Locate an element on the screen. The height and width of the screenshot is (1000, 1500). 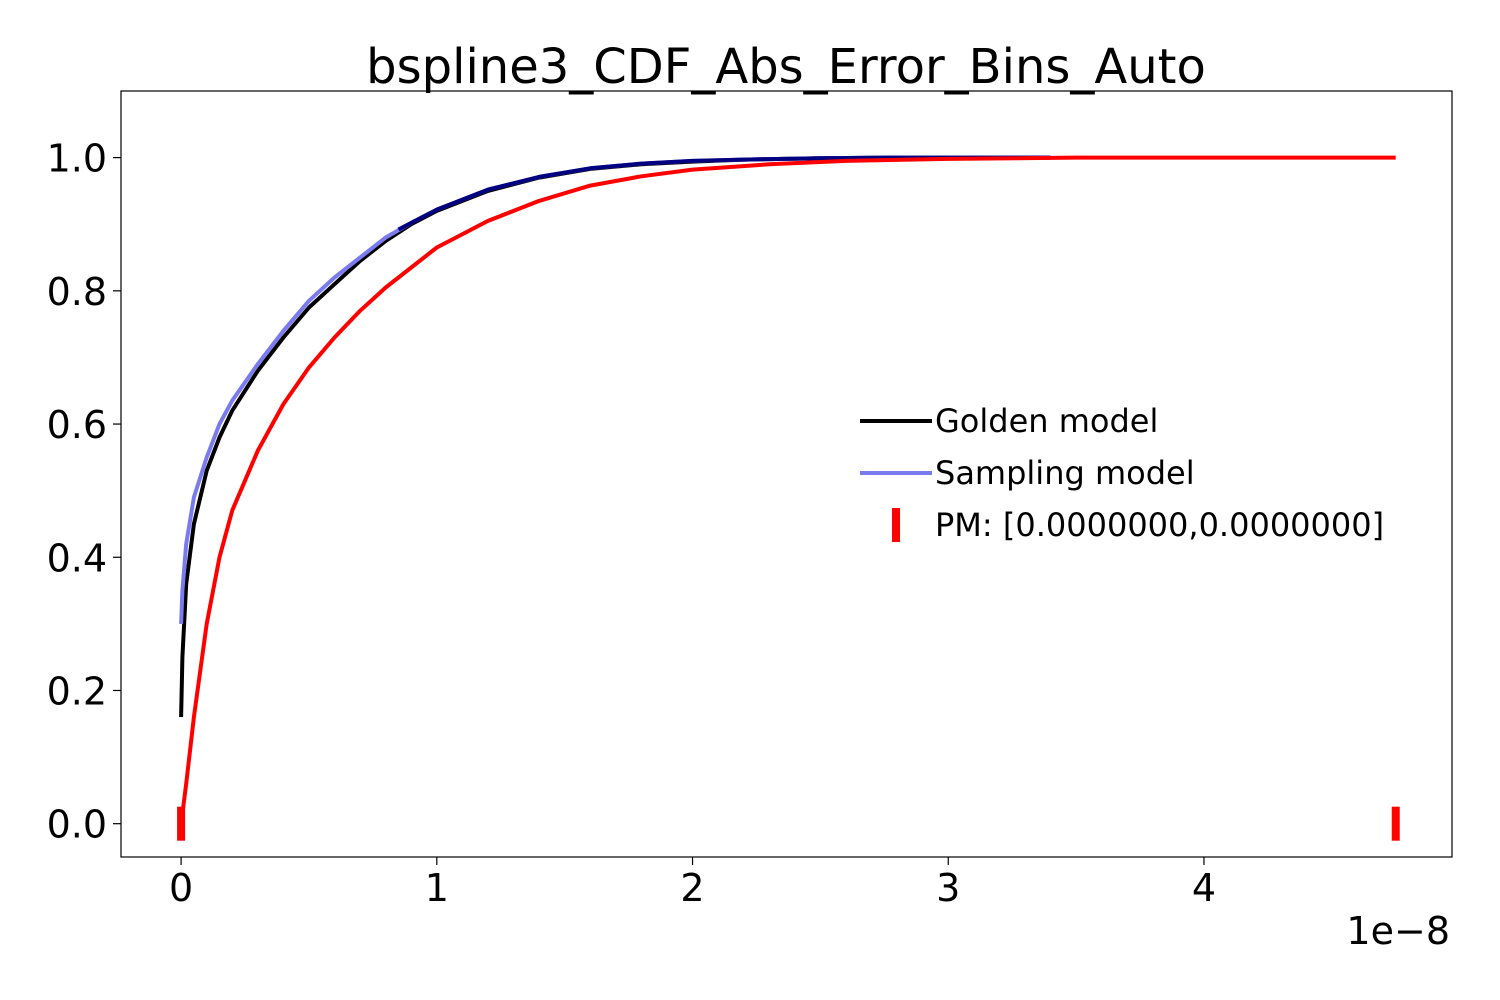
x-tick-label-2: 2 is located at coordinates (692, 888).